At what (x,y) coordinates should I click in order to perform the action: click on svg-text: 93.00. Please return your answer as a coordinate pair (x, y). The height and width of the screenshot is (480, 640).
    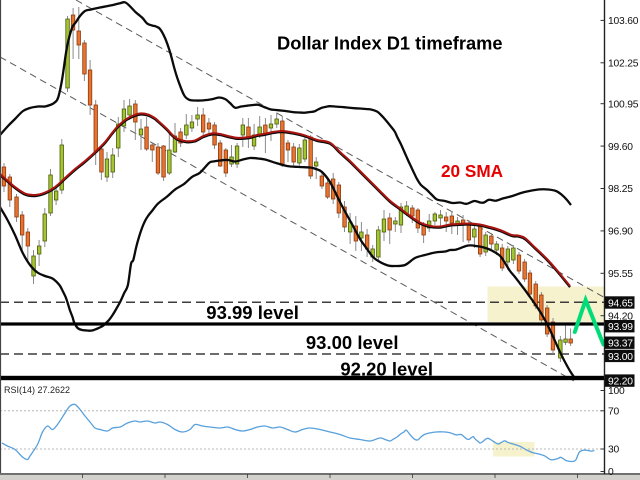
    Looking at the image, I should click on (620, 357).